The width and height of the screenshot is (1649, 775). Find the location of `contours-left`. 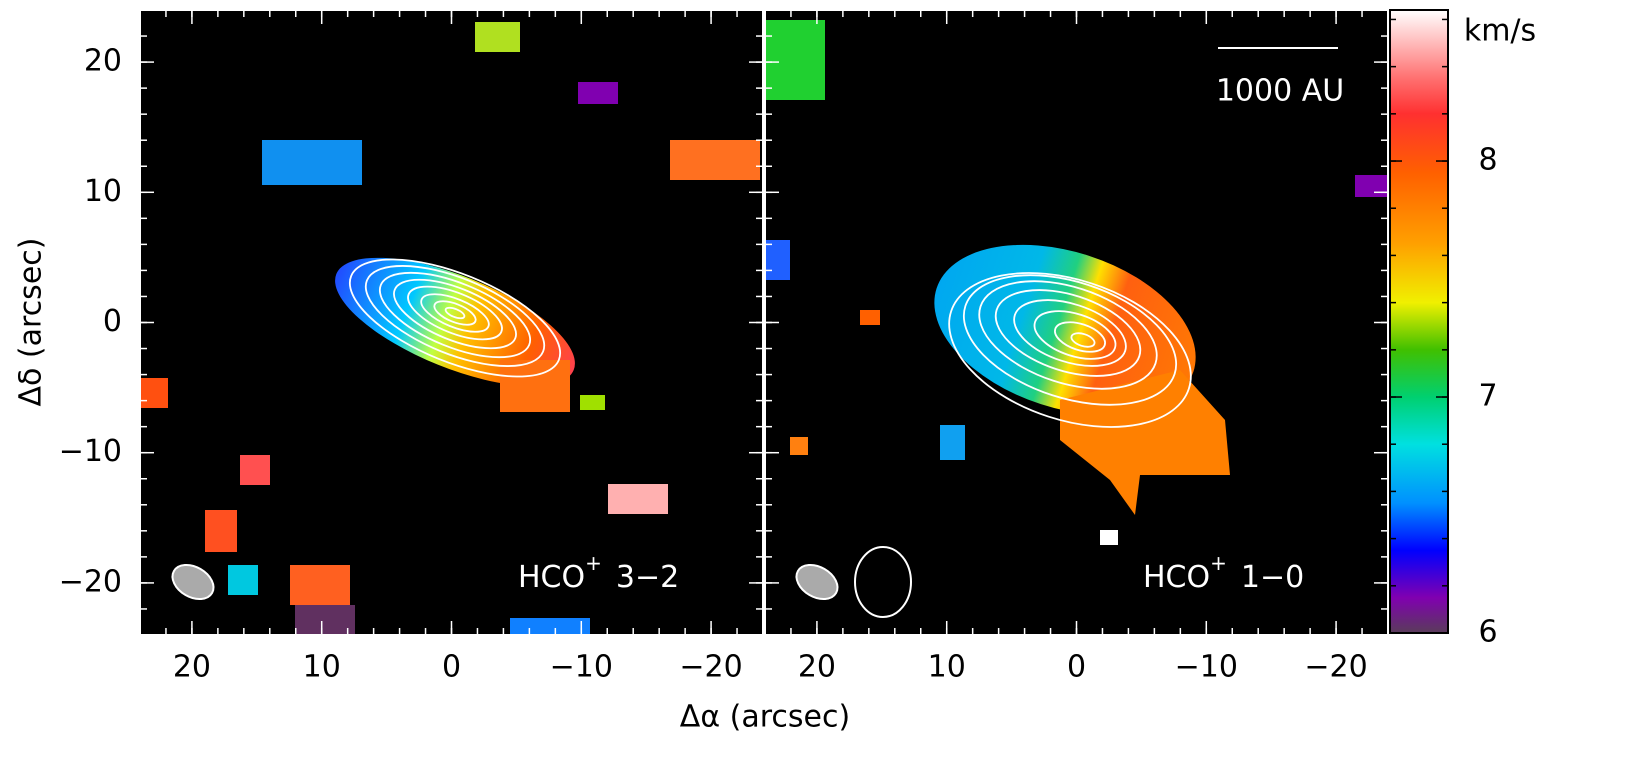

contours-left is located at coordinates (455, 318).